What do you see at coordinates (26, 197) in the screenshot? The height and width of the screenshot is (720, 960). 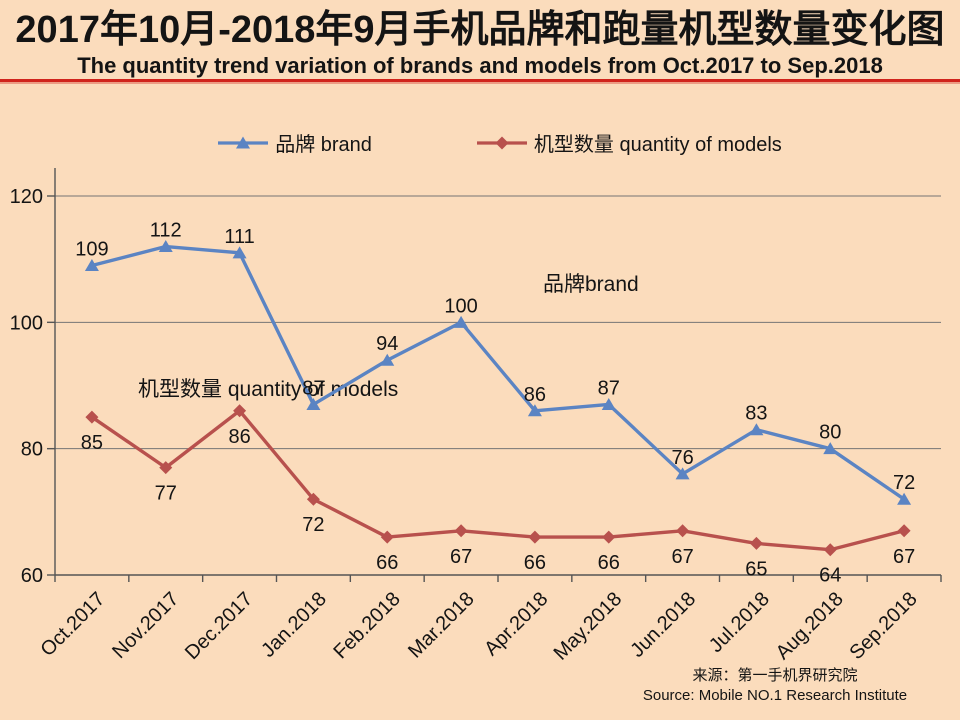 I see `y-tick-label: 120` at bounding box center [26, 197].